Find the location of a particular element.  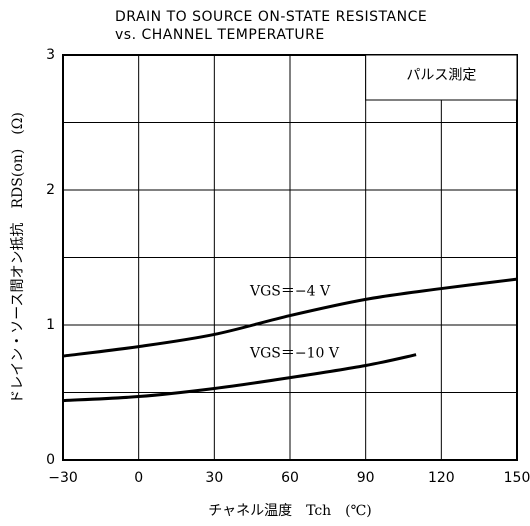

y-tick-label: 1 is located at coordinates (50, 325).